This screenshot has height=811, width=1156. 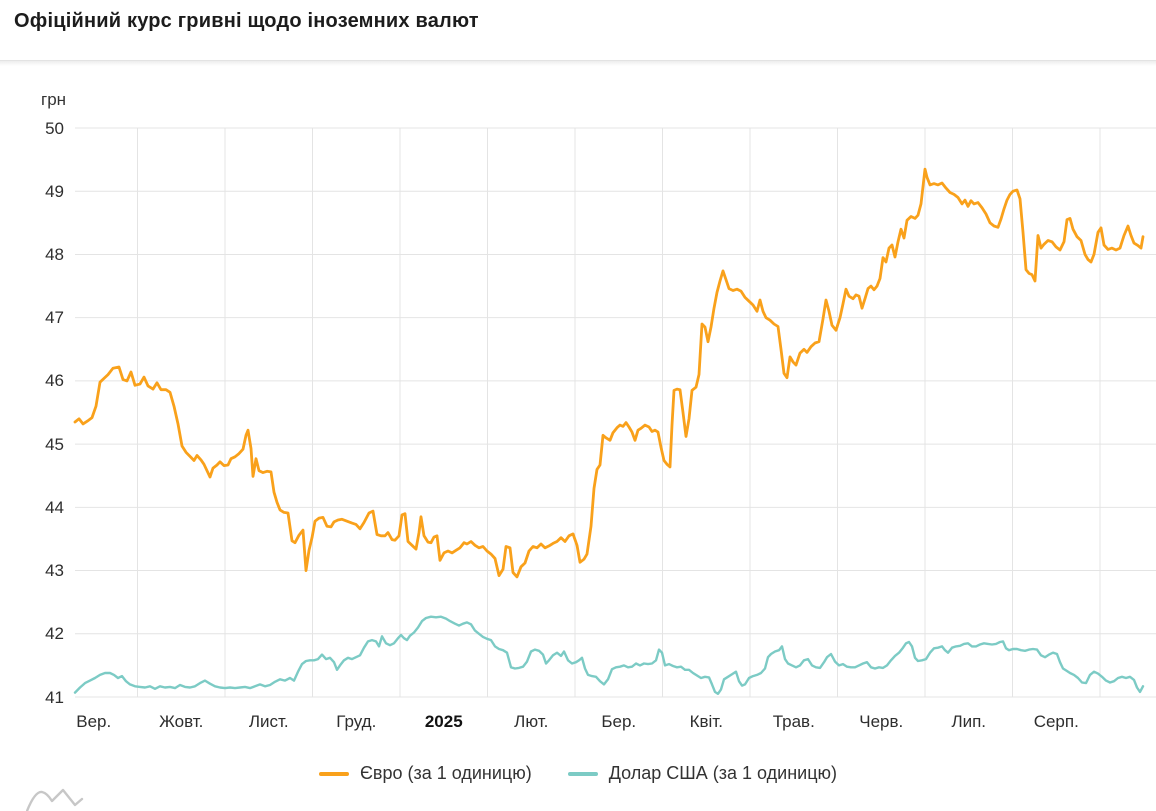 I want to click on legend-label-euro: Євро (за 1 одиницю), so click(x=445, y=773).